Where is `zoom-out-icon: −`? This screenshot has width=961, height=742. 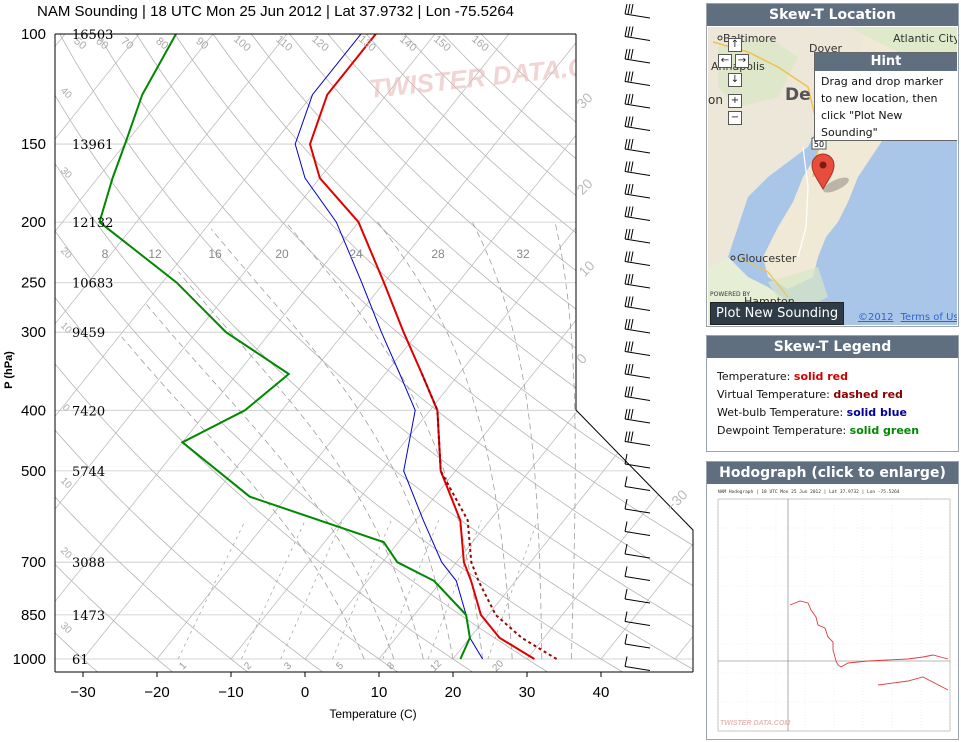
zoom-out-icon: − is located at coordinates (735, 118).